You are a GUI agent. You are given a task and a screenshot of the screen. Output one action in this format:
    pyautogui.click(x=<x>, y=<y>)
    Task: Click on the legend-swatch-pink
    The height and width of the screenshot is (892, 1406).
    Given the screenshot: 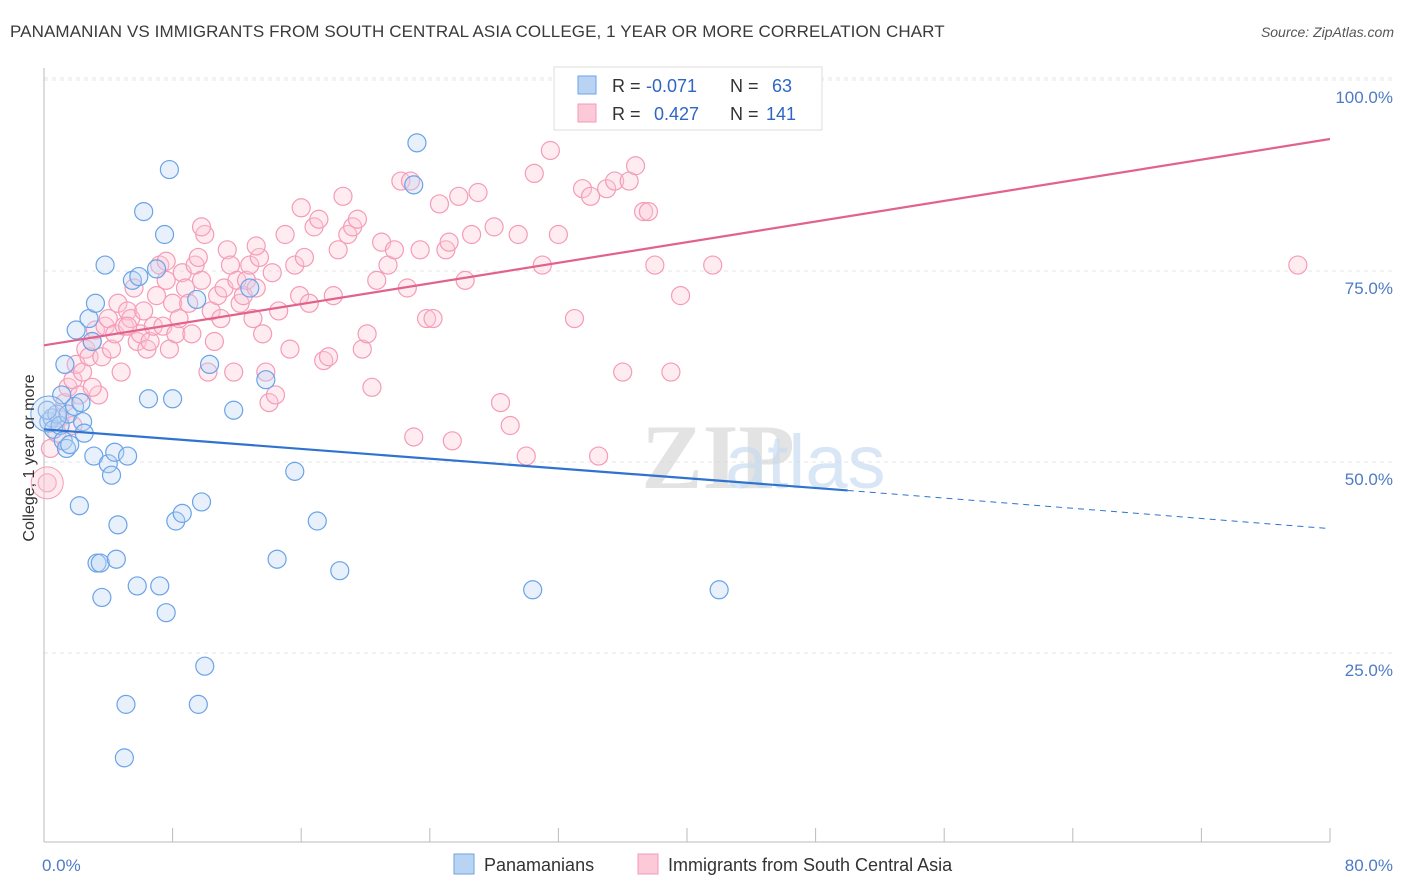 What is the action you would take?
    pyautogui.click(x=587, y=113)
    